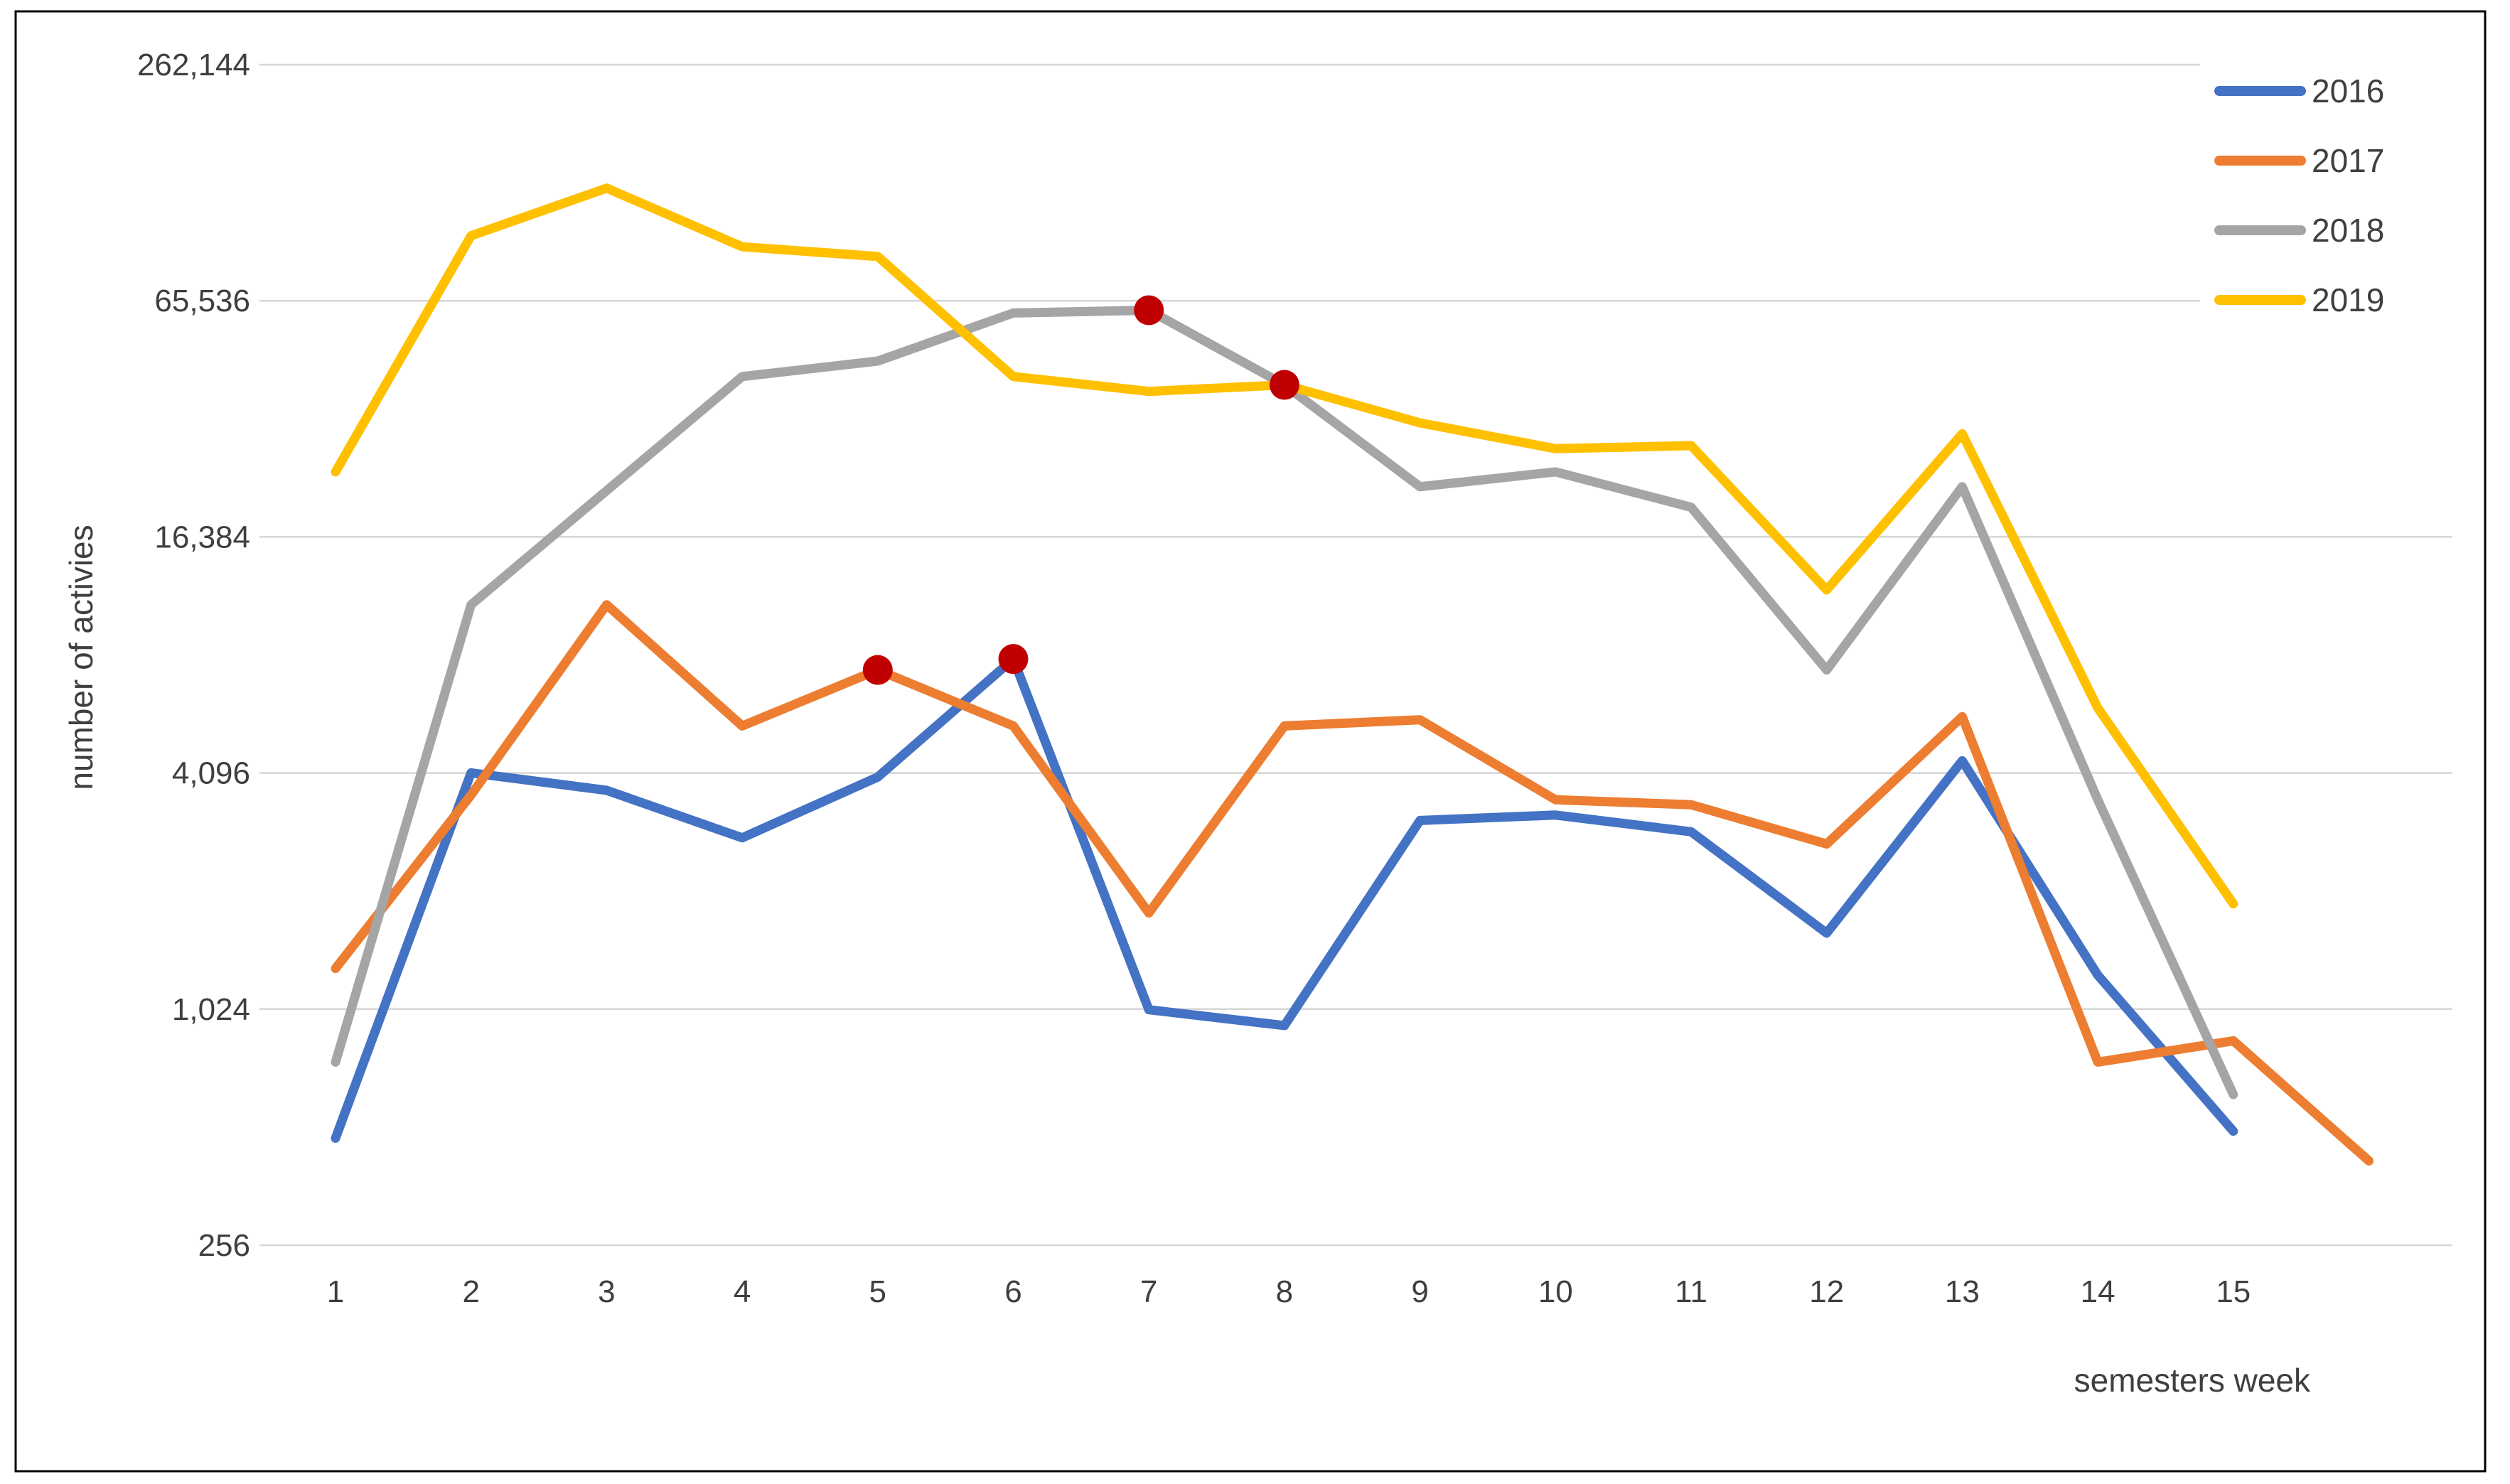  I want to click on y-tick-1024: 1,024, so click(211, 1010).